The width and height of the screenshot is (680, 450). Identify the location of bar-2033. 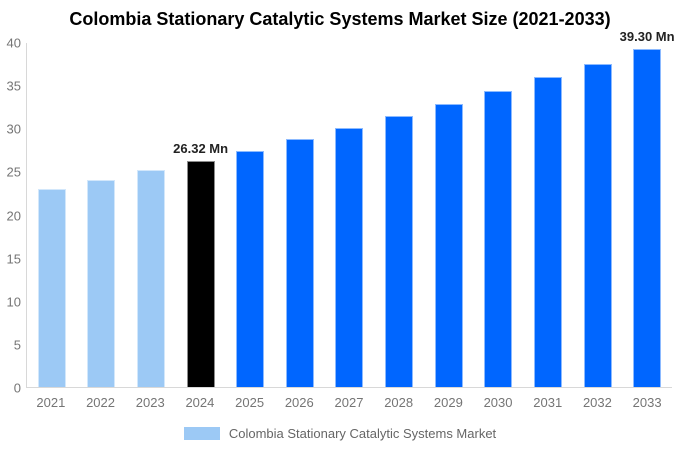
(647, 218).